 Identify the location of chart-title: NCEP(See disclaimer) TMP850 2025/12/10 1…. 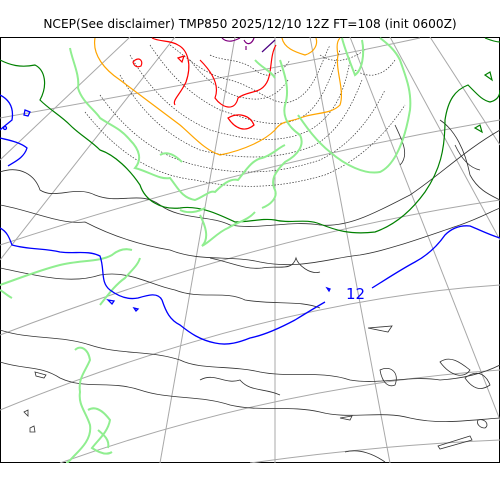
(250, 24).